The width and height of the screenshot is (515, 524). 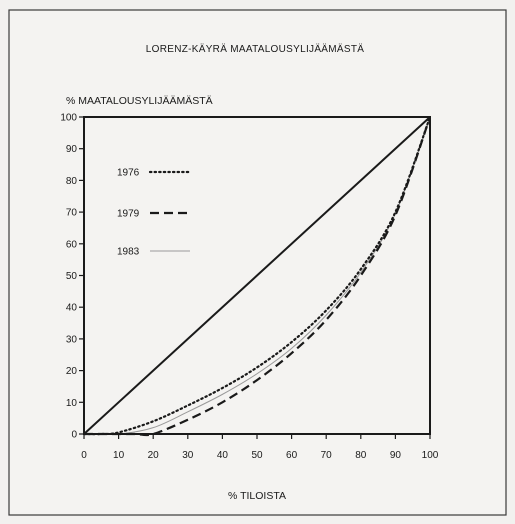 I want to click on y-tick-label: 100, so click(x=68, y=118).